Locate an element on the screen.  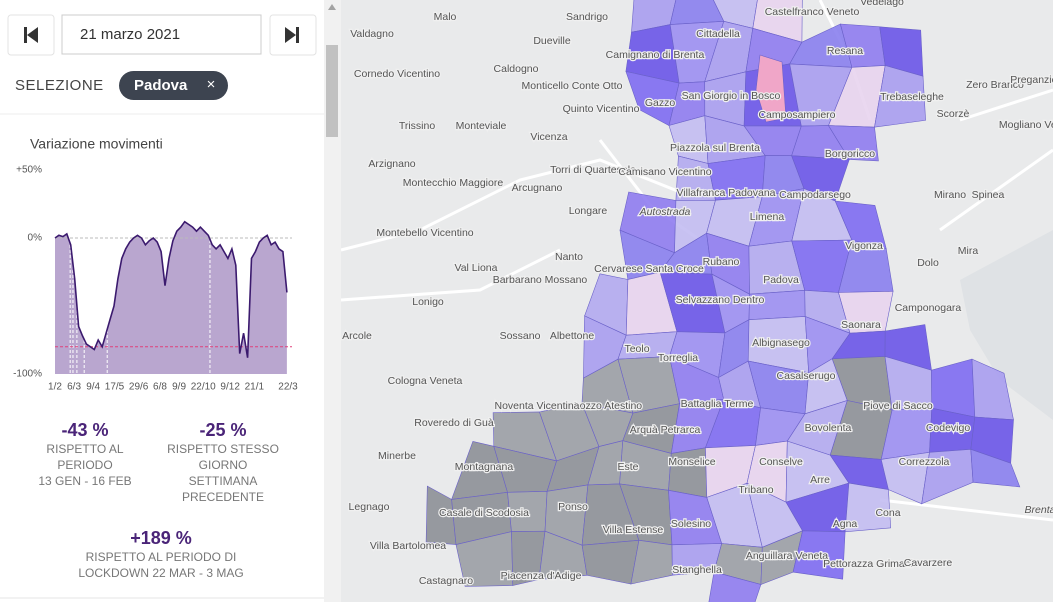
next-button is located at coordinates (293, 35).